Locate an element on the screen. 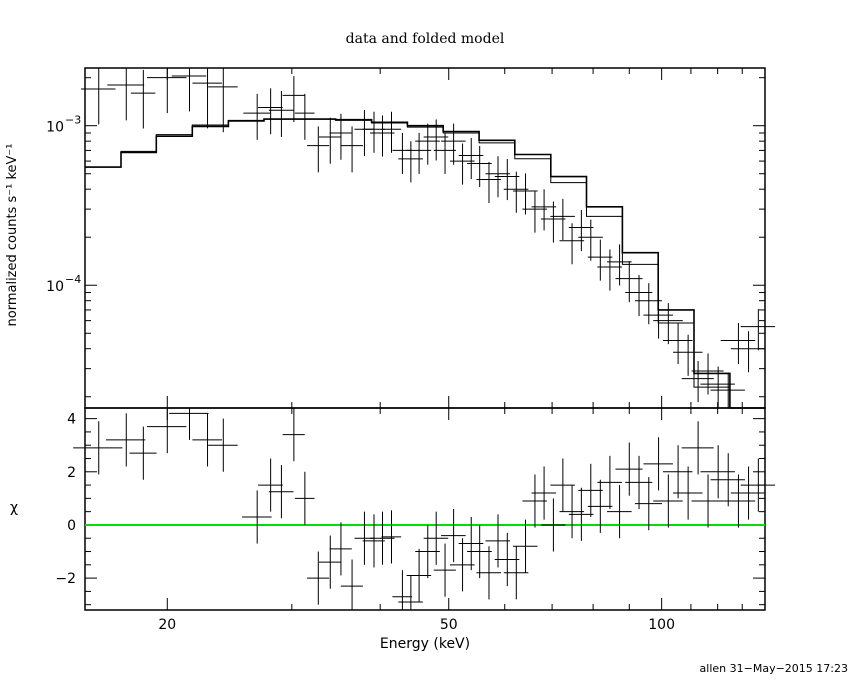 This screenshot has height=680, width=850. x-tick-label: 50 is located at coordinates (449, 625).